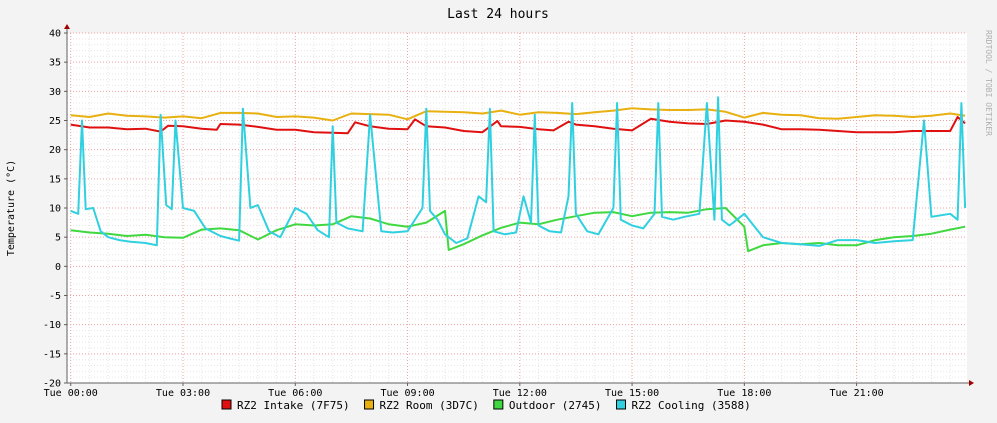  I want to click on y-tick-label: 5, so click(58, 238).